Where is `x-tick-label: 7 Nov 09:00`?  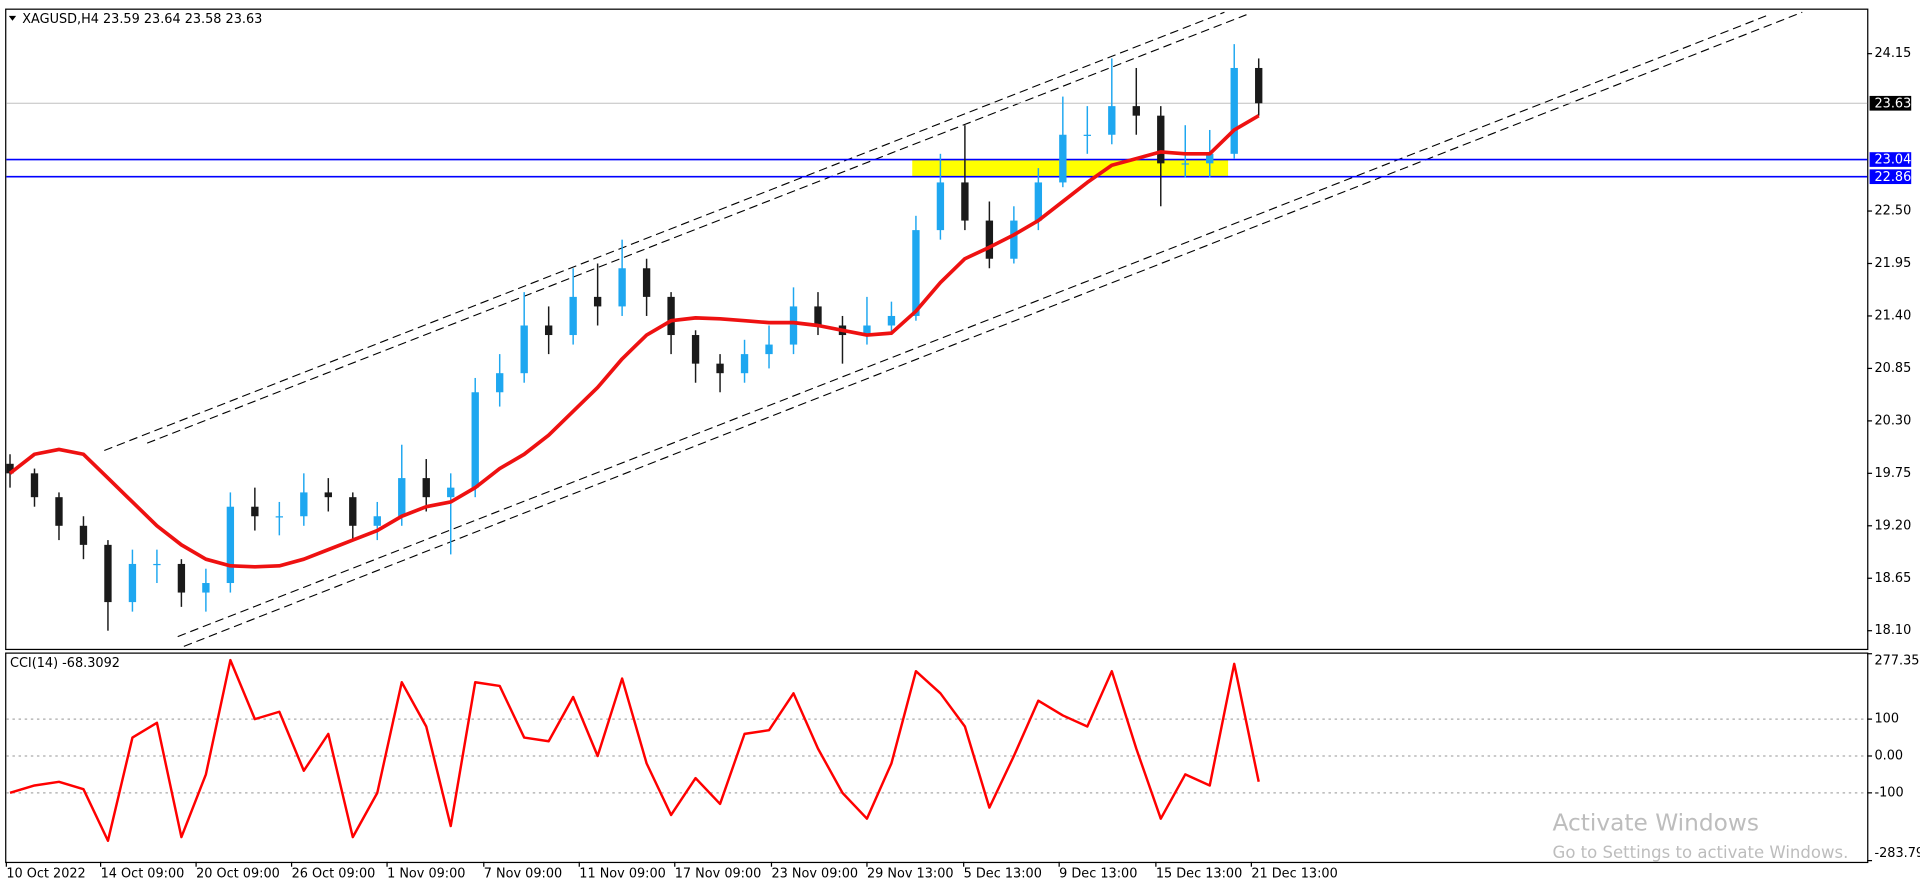 x-tick-label: 7 Nov 09:00 is located at coordinates (523, 874).